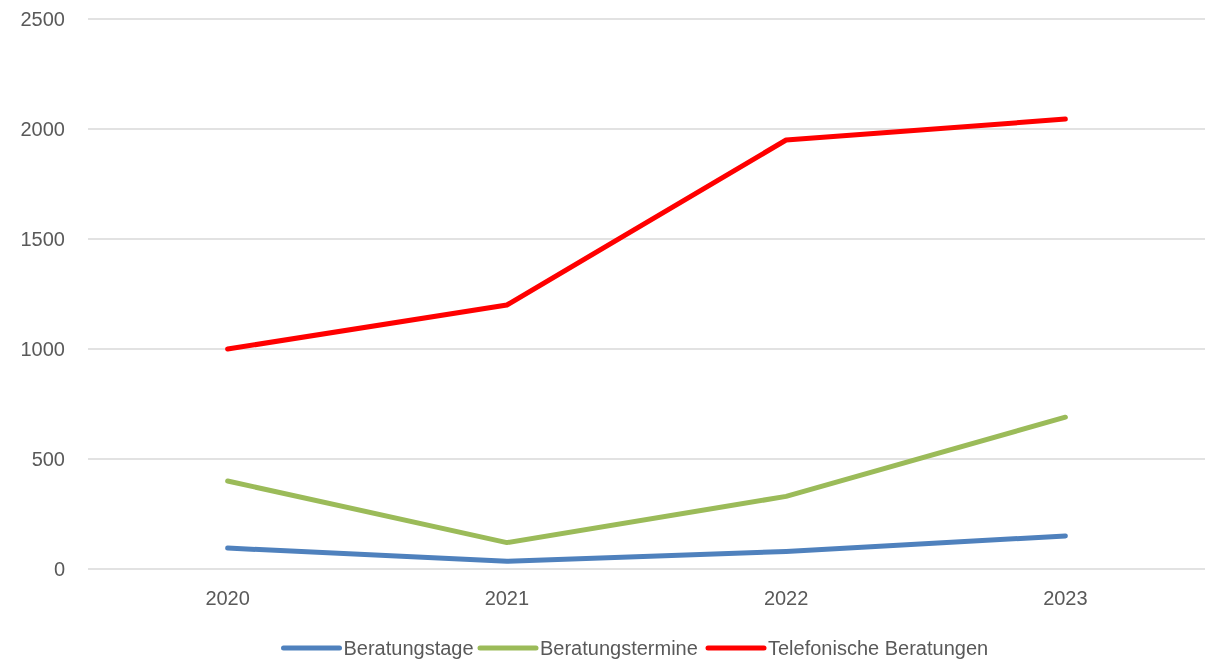 Image resolution: width=1206 pixels, height=662 pixels. Describe the element at coordinates (59, 569) in the screenshot. I see `y-tick-label: 0` at that location.